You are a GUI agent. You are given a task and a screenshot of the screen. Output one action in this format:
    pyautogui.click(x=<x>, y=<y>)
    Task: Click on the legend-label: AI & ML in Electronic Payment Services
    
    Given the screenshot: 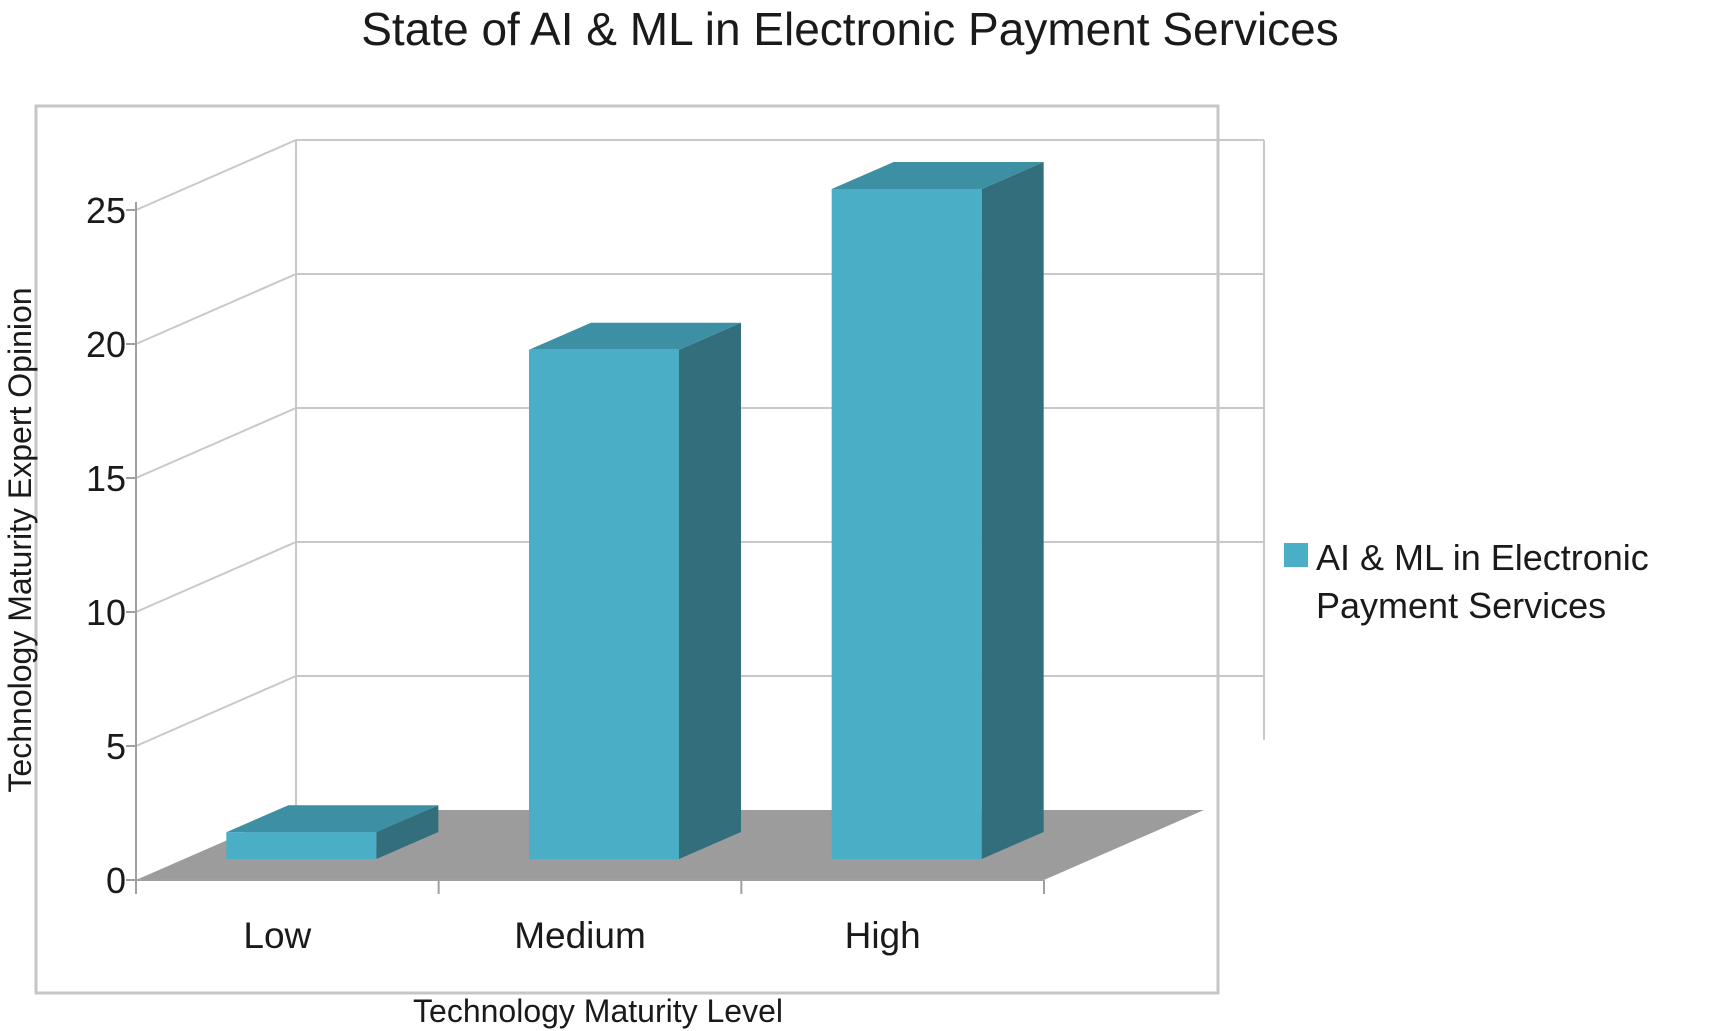 What is the action you would take?
    pyautogui.click(x=1487, y=581)
    